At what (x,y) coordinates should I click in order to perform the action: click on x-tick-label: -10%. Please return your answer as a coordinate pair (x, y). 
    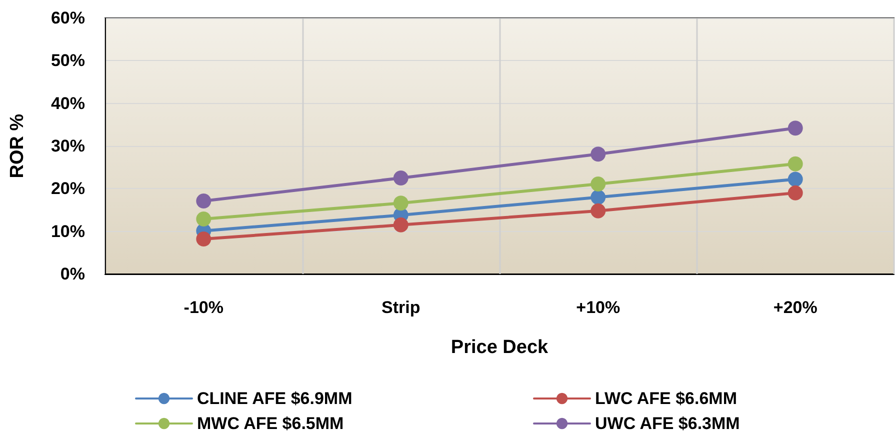
    Looking at the image, I should click on (204, 307).